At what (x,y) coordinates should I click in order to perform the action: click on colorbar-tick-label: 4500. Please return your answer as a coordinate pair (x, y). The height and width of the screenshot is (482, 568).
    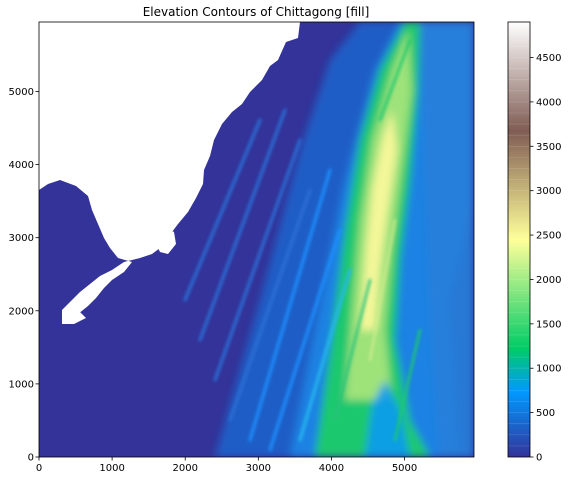
    Looking at the image, I should click on (548, 58).